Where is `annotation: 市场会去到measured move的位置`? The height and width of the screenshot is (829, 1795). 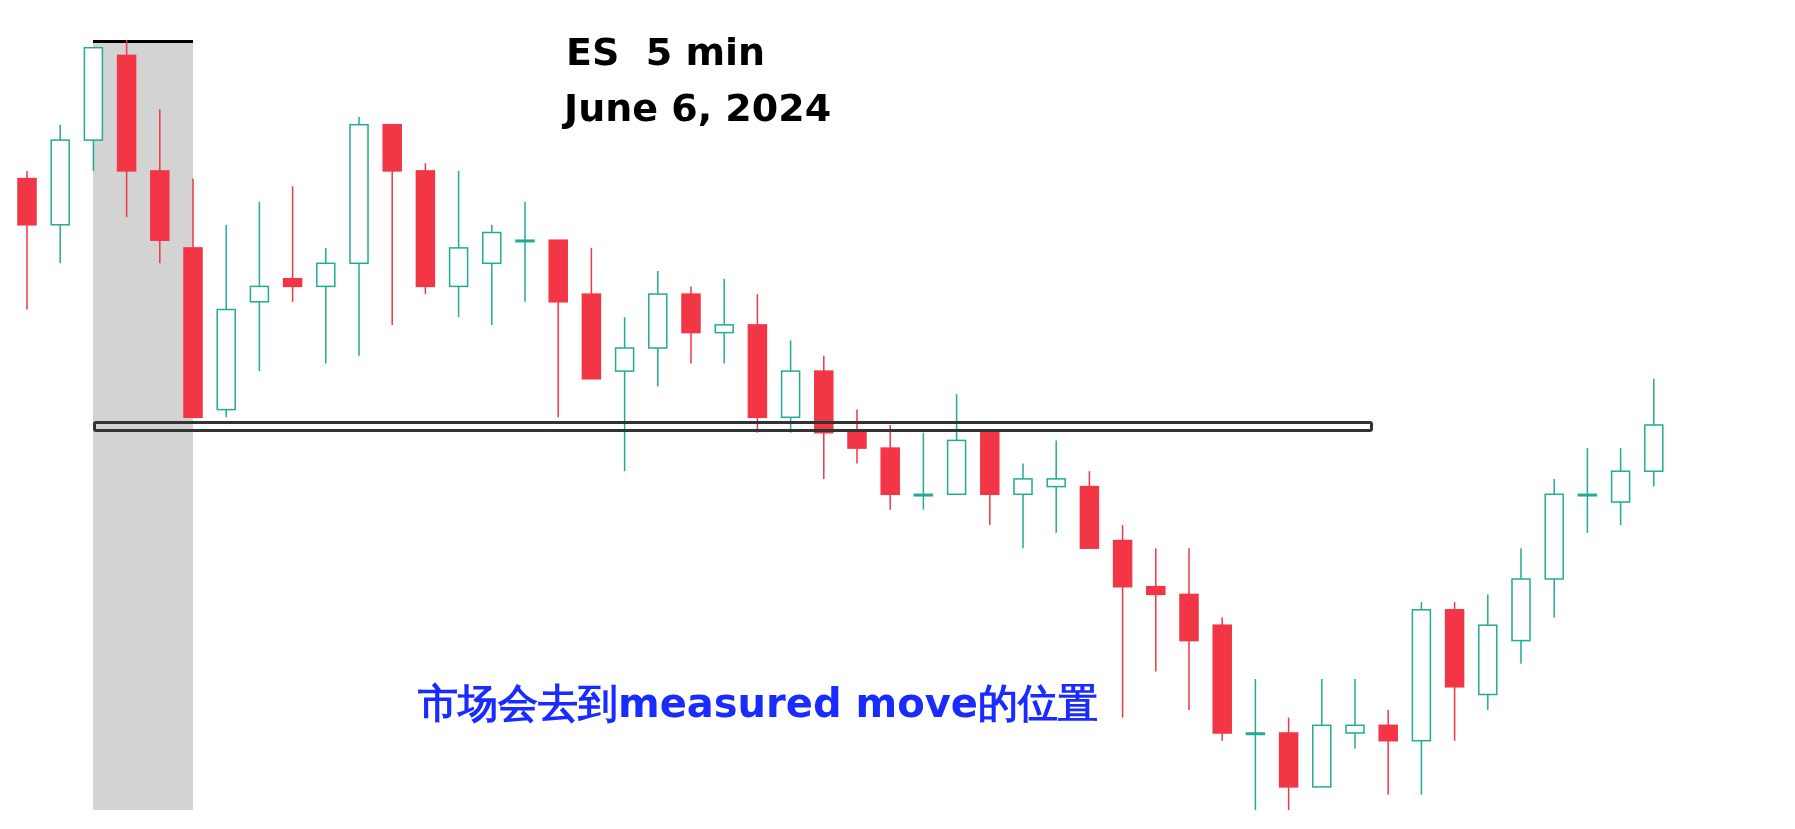 annotation: 市场会去到measured move的位置 is located at coordinates (758, 703).